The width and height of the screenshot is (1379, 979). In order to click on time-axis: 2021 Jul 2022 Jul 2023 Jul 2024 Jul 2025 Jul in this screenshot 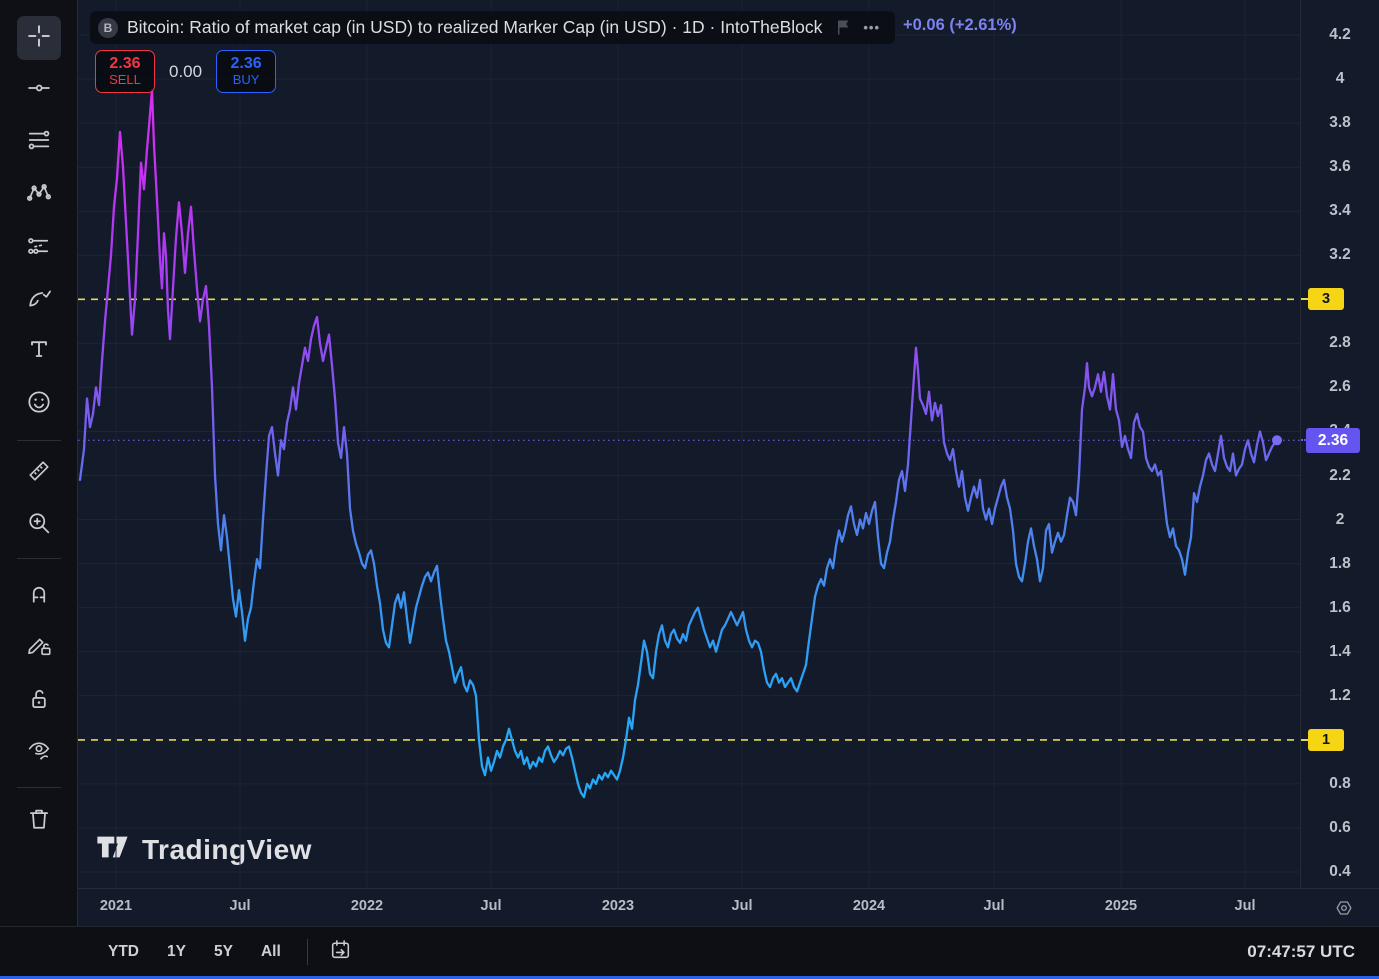, I will do `click(728, 907)`.